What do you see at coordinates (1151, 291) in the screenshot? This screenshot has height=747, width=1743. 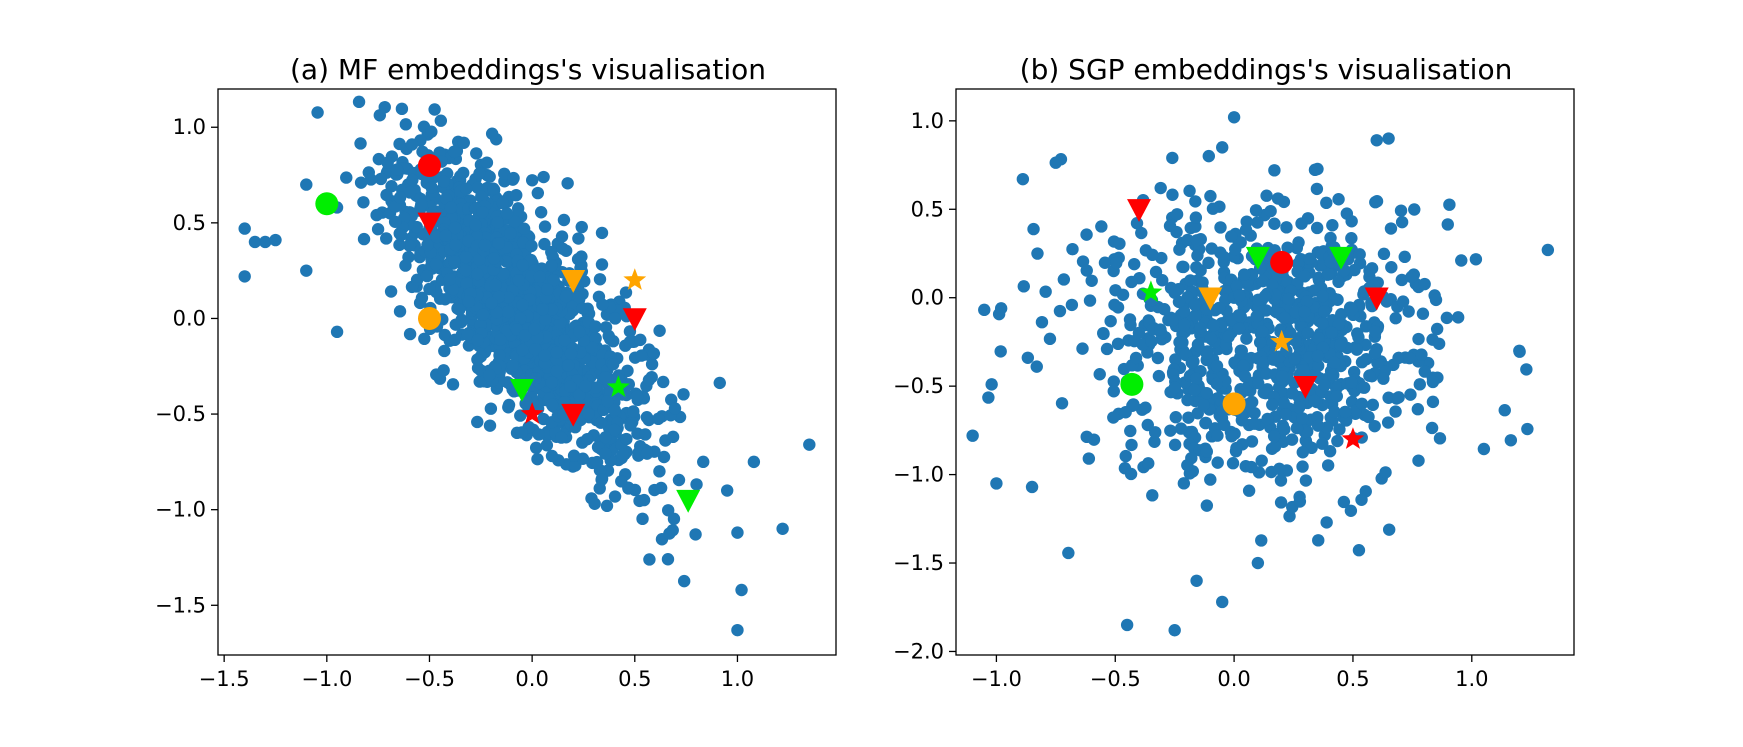 I see `green-star-marker` at bounding box center [1151, 291].